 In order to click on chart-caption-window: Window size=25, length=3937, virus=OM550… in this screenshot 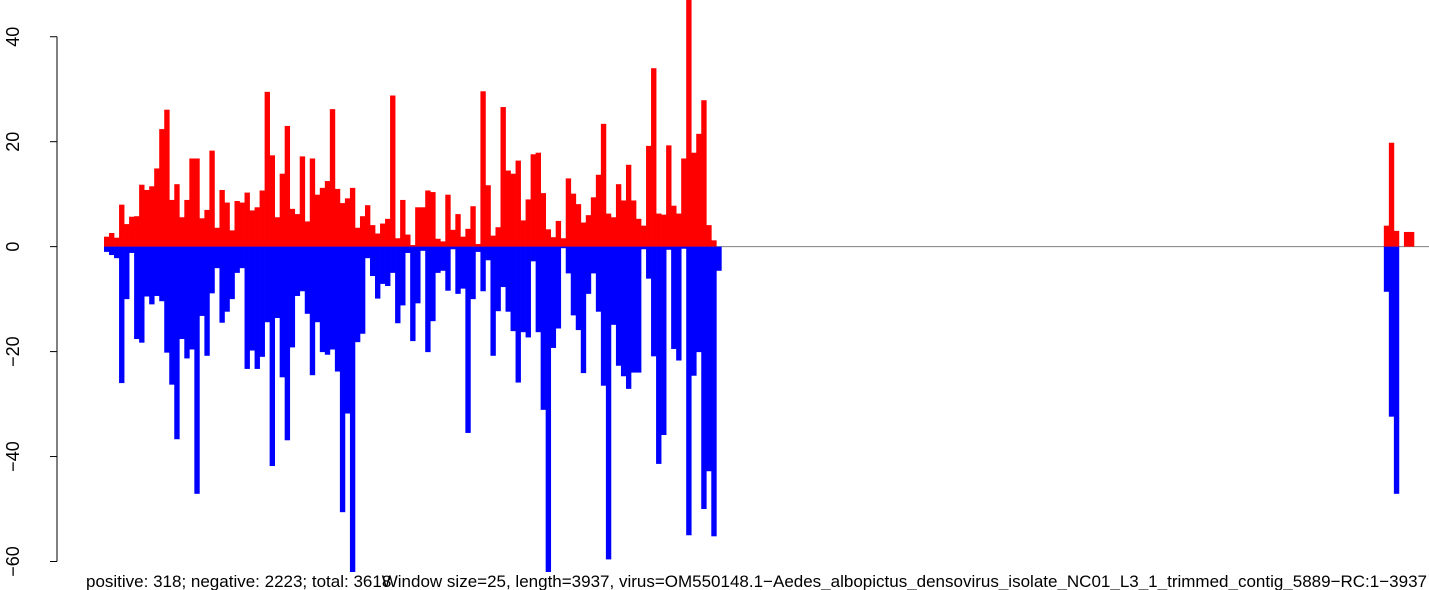, I will do `click(904, 581)`.